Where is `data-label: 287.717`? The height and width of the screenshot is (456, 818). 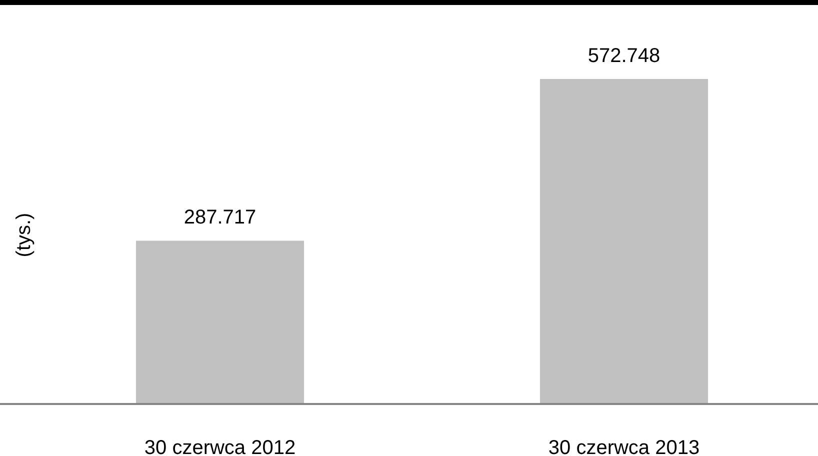 data-label: 287.717 is located at coordinates (220, 217).